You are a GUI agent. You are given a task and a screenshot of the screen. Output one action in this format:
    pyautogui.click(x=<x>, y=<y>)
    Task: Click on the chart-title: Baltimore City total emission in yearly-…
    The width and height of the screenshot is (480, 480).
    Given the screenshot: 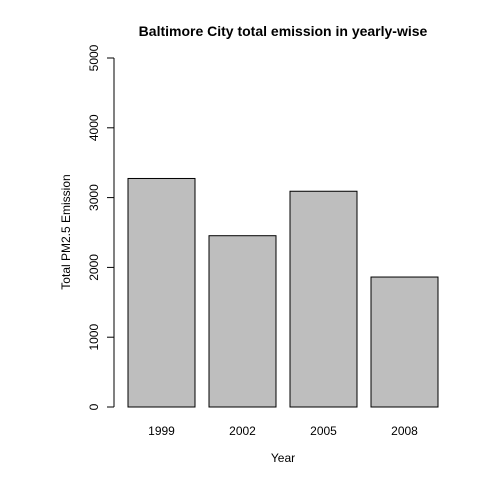 What is the action you would take?
    pyautogui.click(x=283, y=31)
    